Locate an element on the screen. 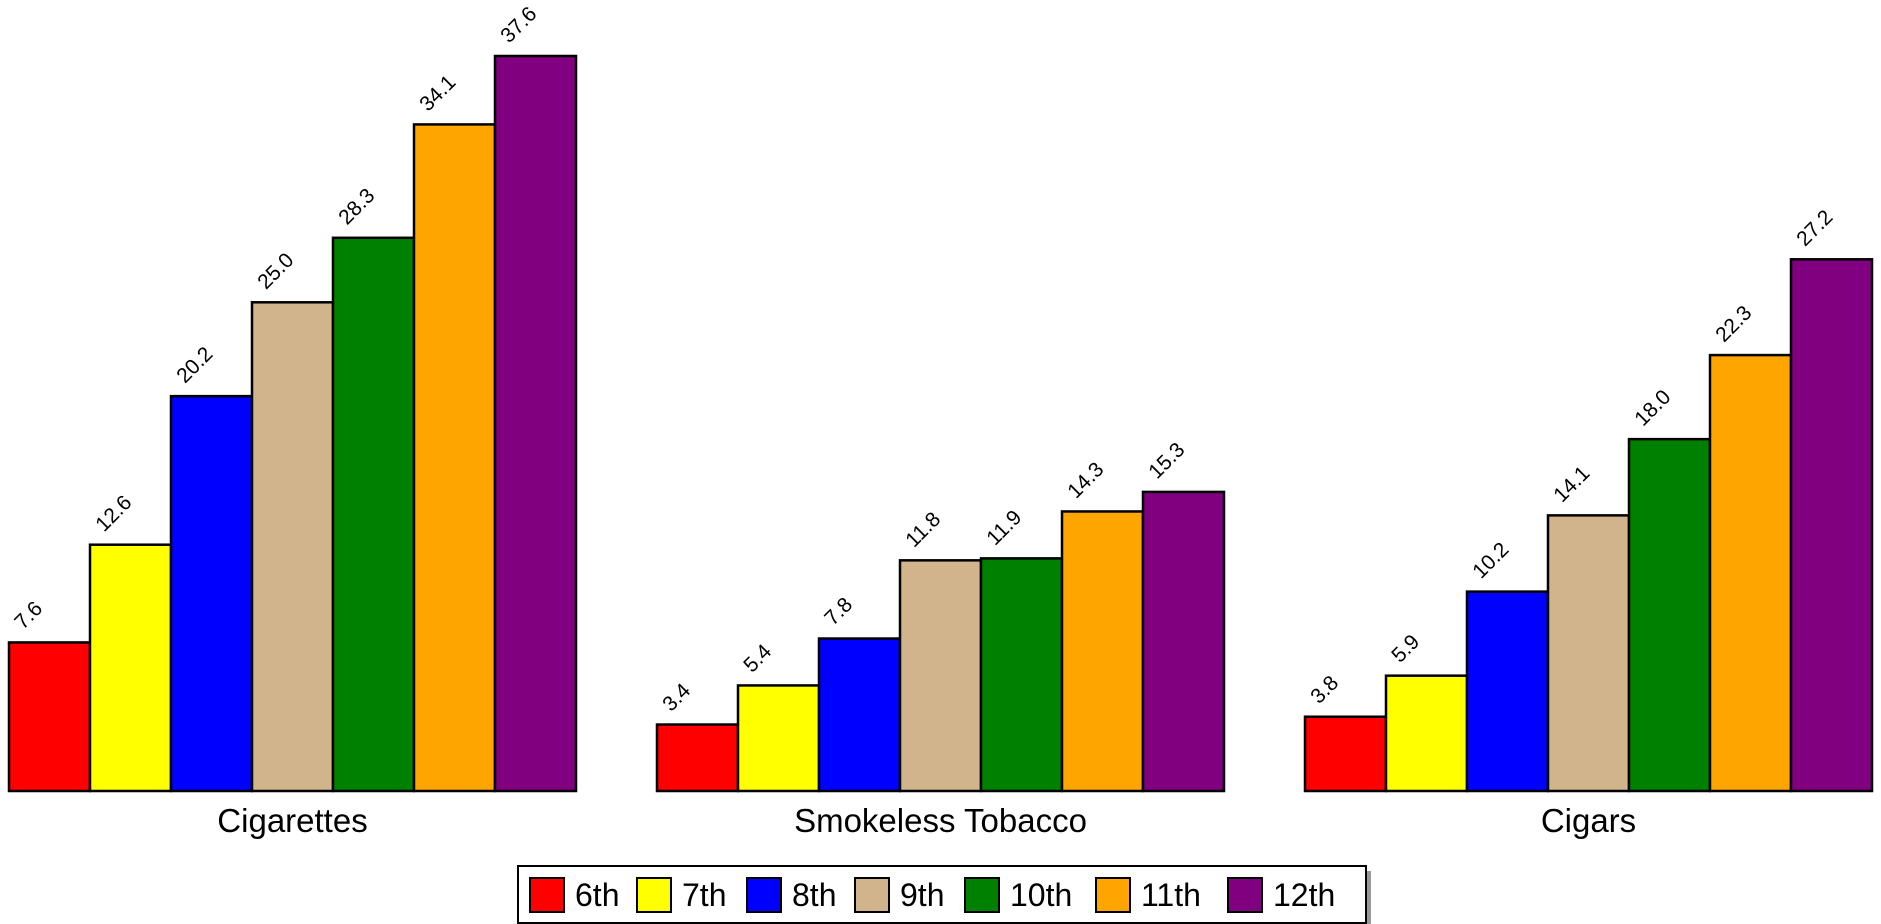 The width and height of the screenshot is (1881, 924). legend-swatch-9th is located at coordinates (872, 895).